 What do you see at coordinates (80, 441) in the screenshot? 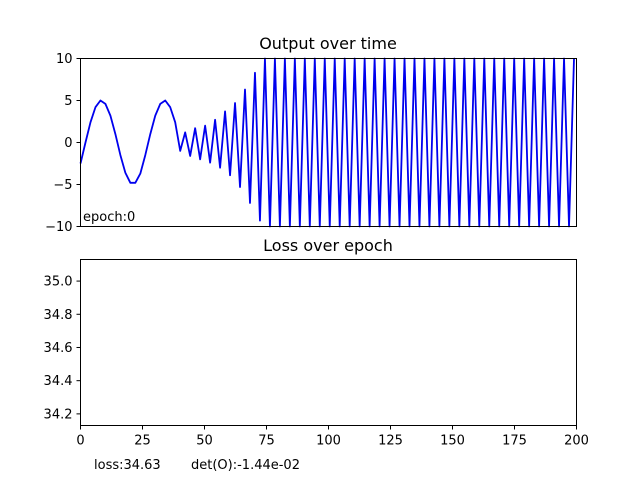
I see `loss-x-tick-label: 0` at bounding box center [80, 441].